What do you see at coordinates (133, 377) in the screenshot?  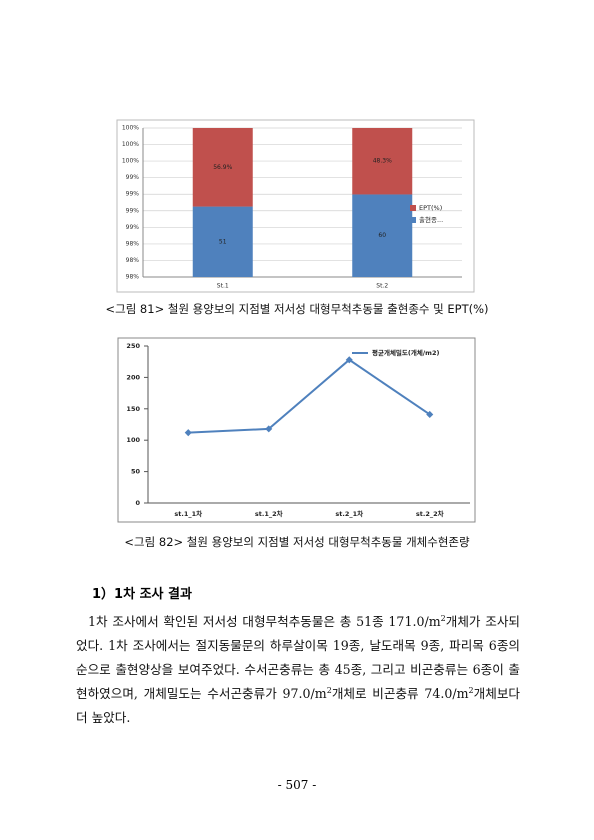 I see `y-tick-label: 200` at bounding box center [133, 377].